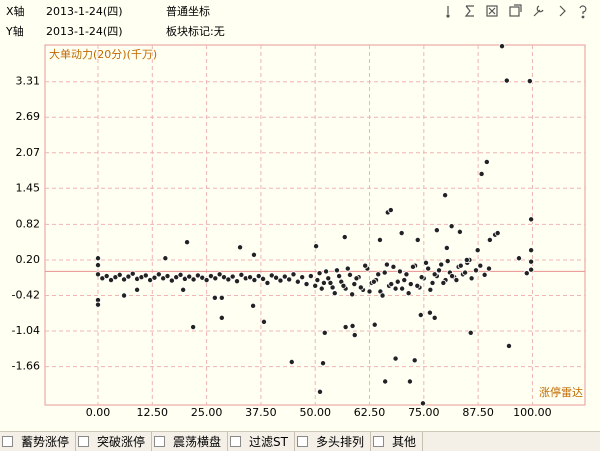 This screenshot has width=600, height=451. Describe the element at coordinates (26, 295) in the screenshot. I see `y-tick-label: -0.42` at that location.